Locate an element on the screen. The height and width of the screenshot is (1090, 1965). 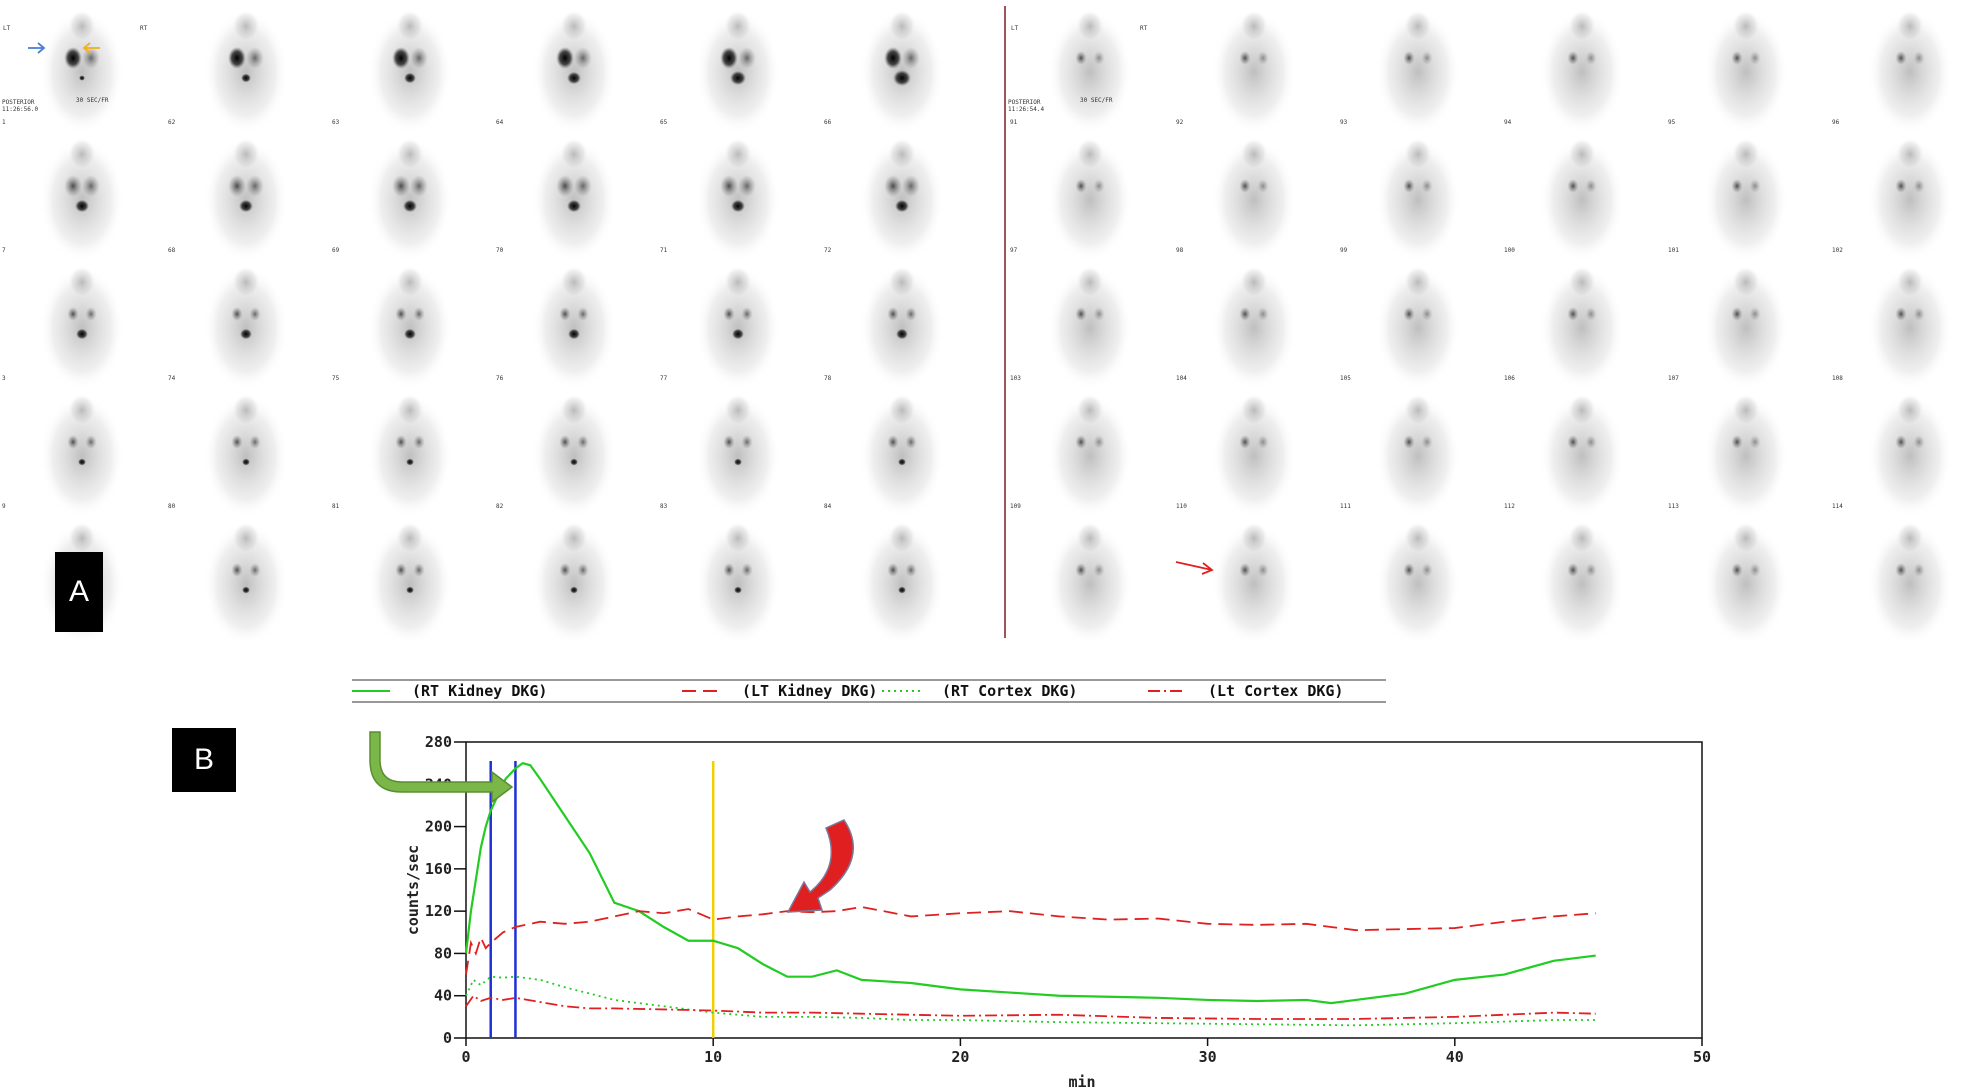
x-tick-label: 10 is located at coordinates (713, 1057).